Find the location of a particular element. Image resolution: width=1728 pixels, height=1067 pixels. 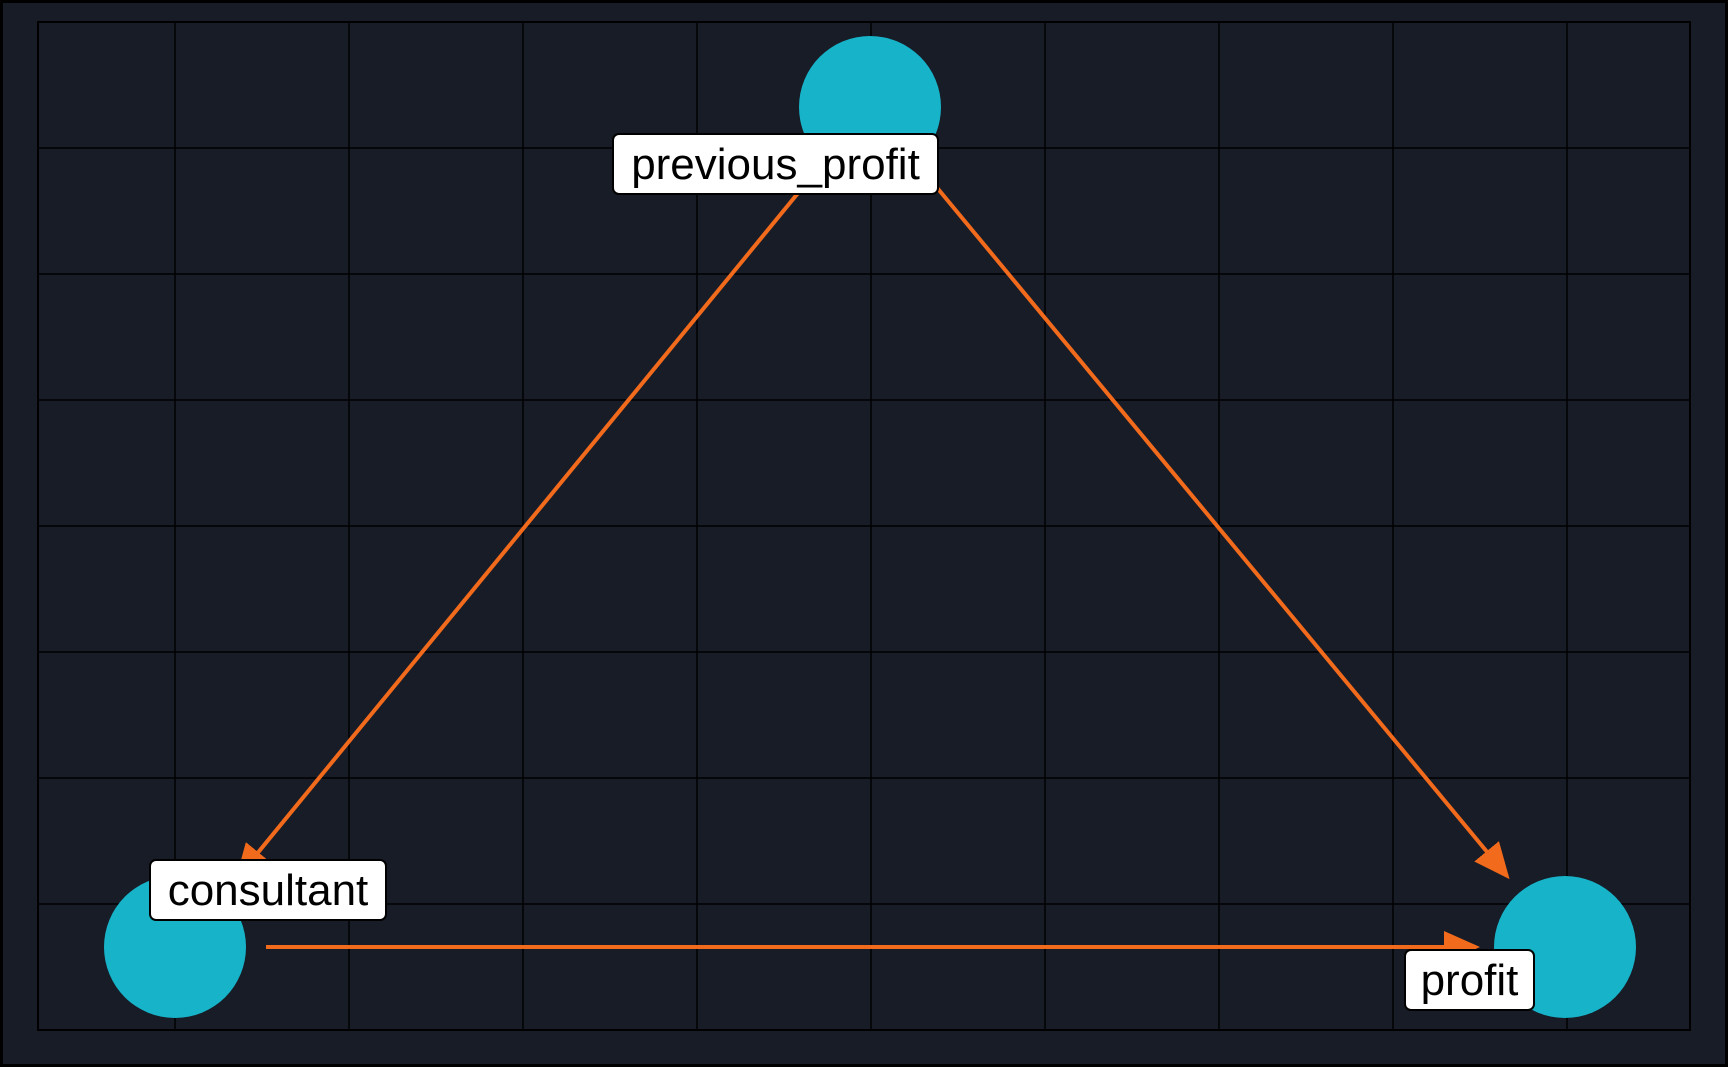

node-label-text: consultant is located at coordinates (268, 890).